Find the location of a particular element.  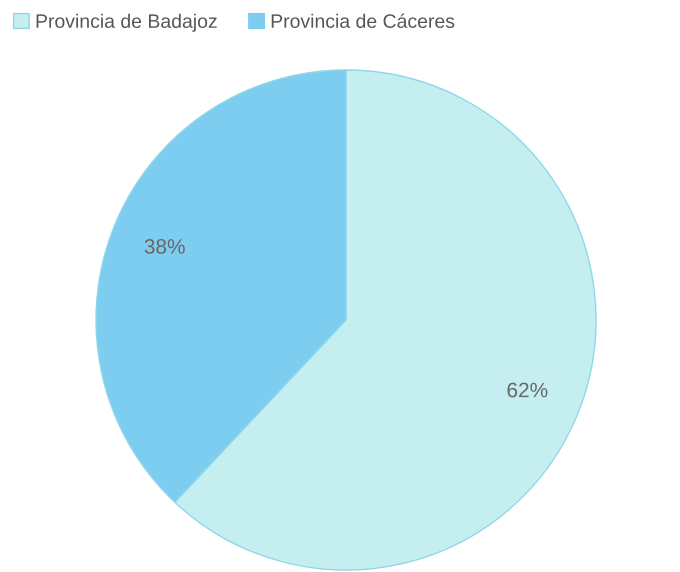

legend-label: Provincia de Badajoz is located at coordinates (126, 23).